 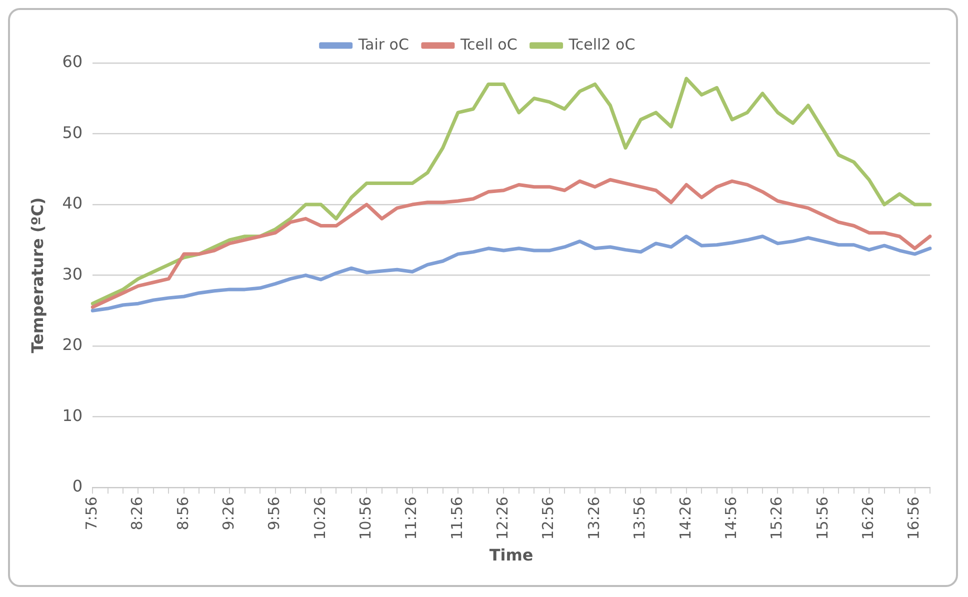 I want to click on x-tick-label: 9:56, so click(x=274, y=513).